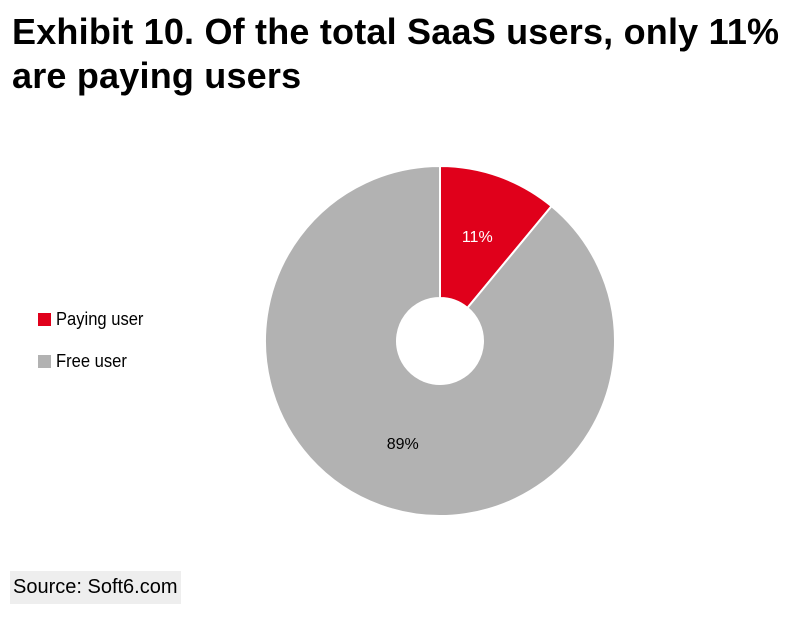 Image resolution: width=803 pixels, height=620 pixels. Describe the element at coordinates (403, 444) in the screenshot. I see `data-label-free-user: 89%` at that location.